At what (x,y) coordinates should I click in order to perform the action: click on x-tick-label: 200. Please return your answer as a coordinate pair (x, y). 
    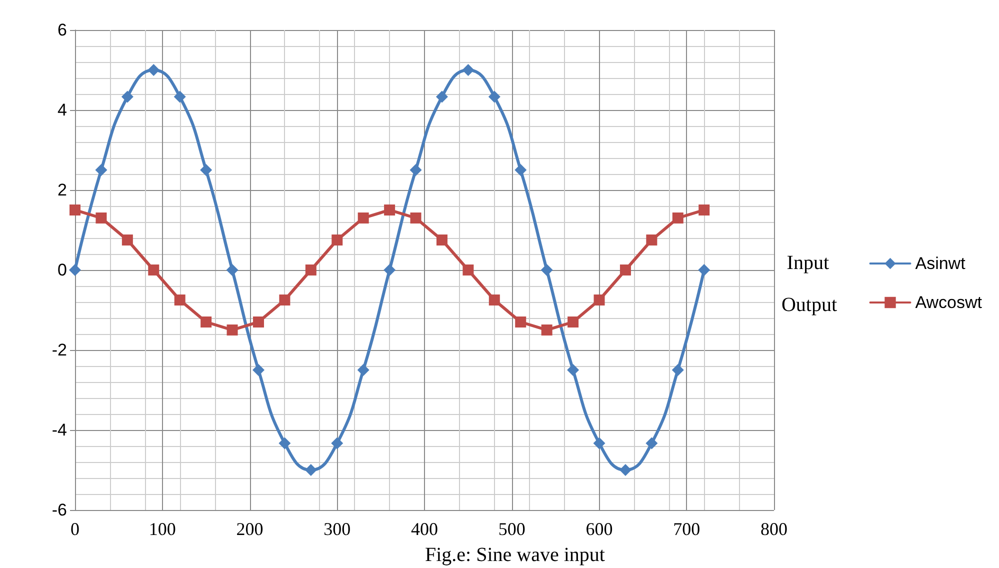
    Looking at the image, I should click on (250, 529).